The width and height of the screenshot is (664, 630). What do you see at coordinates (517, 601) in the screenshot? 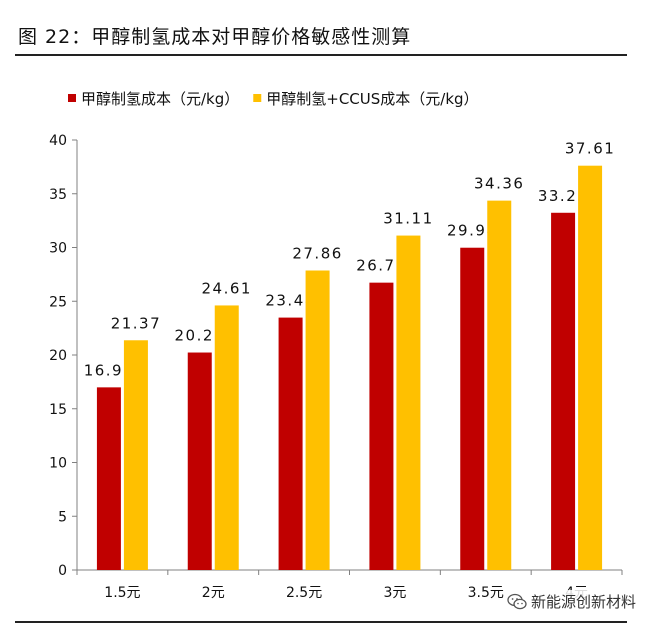
I see `wechat-icon` at bounding box center [517, 601].